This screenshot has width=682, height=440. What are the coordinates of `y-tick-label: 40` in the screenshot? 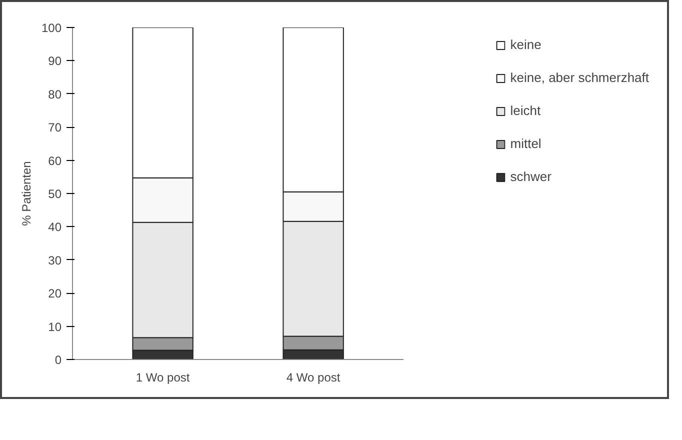 It's located at (55, 227).